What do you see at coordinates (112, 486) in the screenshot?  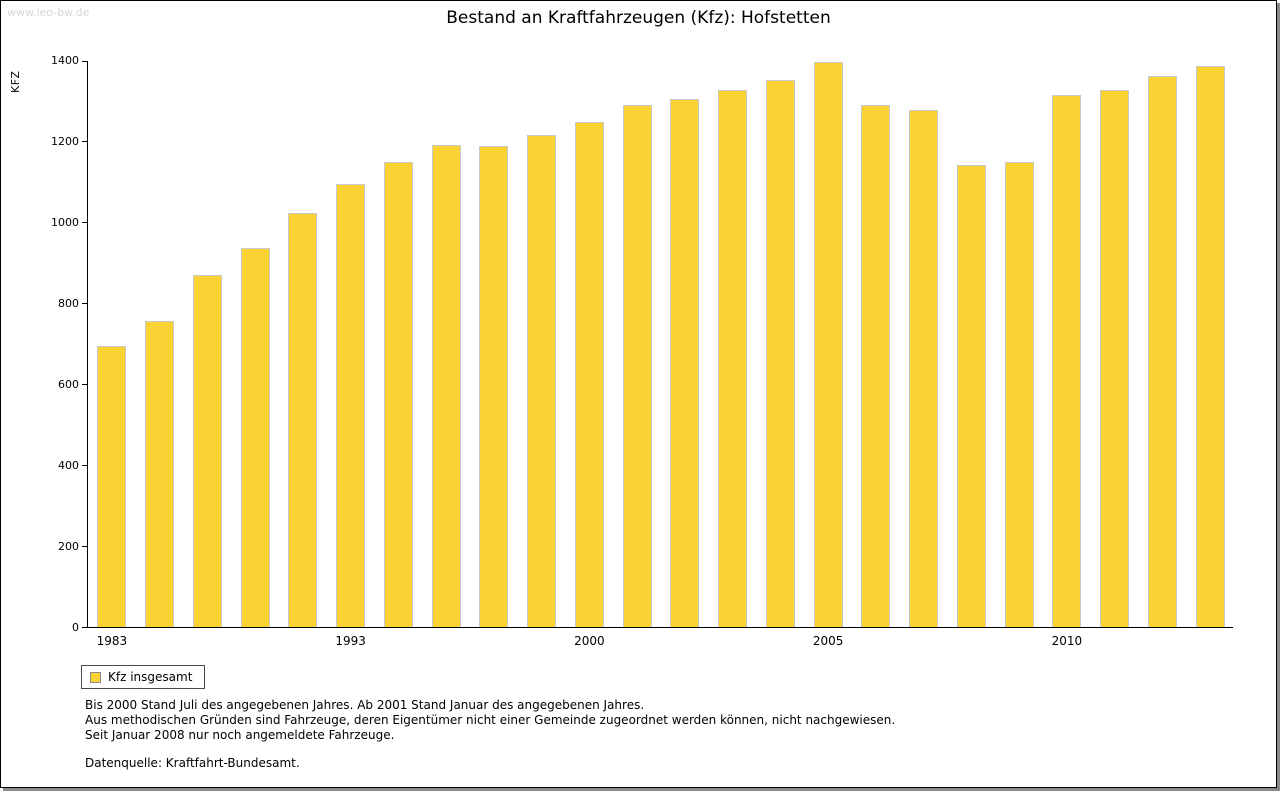 I see `bar-1983` at bounding box center [112, 486].